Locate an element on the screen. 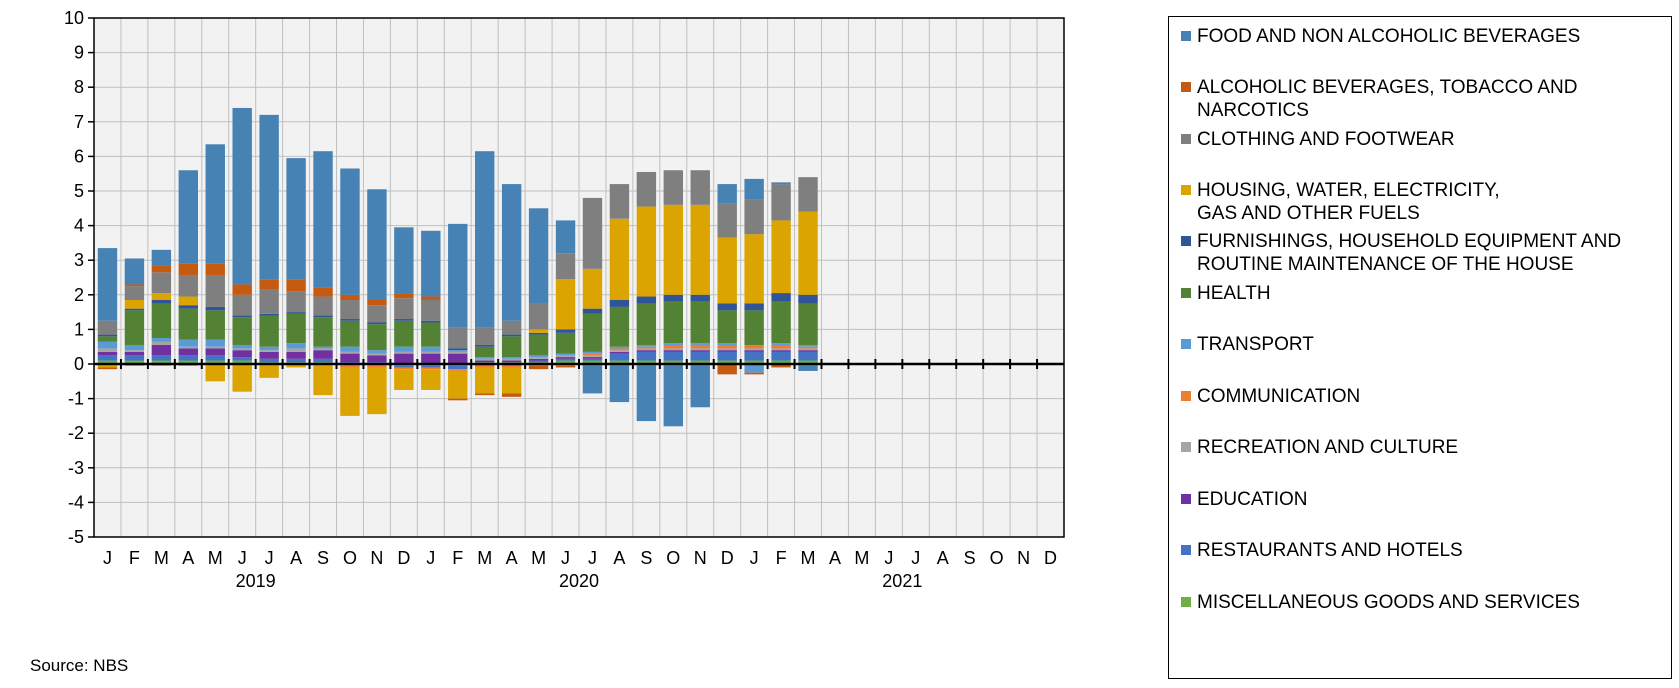 This screenshot has width=1679, height=688. legend-swatch is located at coordinates (1186, 36).